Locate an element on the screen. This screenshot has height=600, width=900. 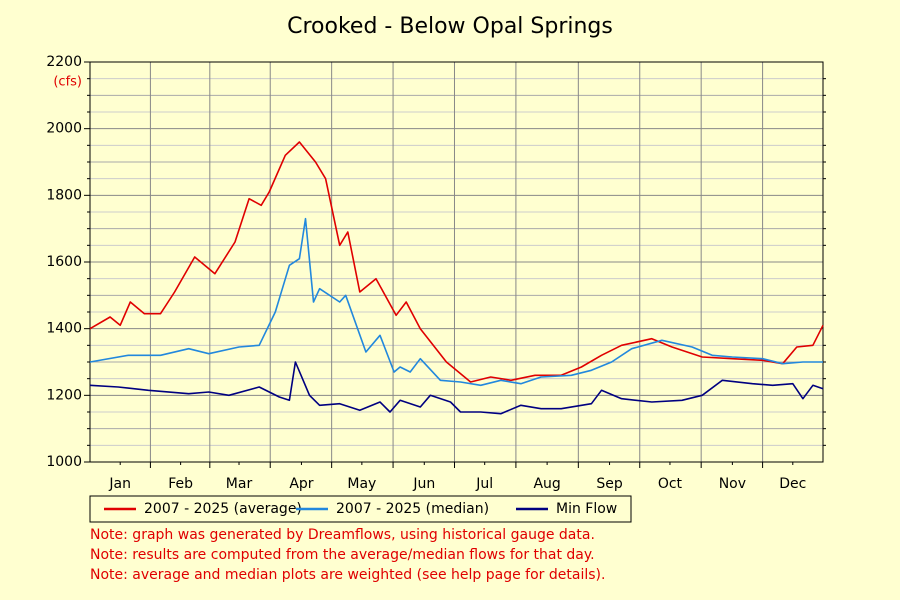
x-tick-label: Jun is located at coordinates (423, 484).